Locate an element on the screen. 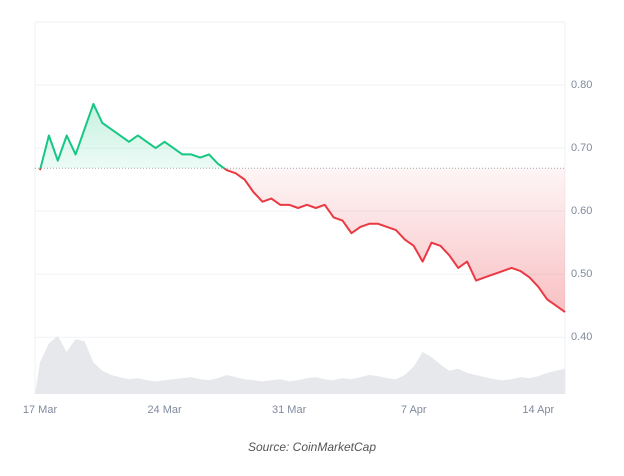 This screenshot has width=624, height=476. x-tick-label: 17 Mar is located at coordinates (40, 410).